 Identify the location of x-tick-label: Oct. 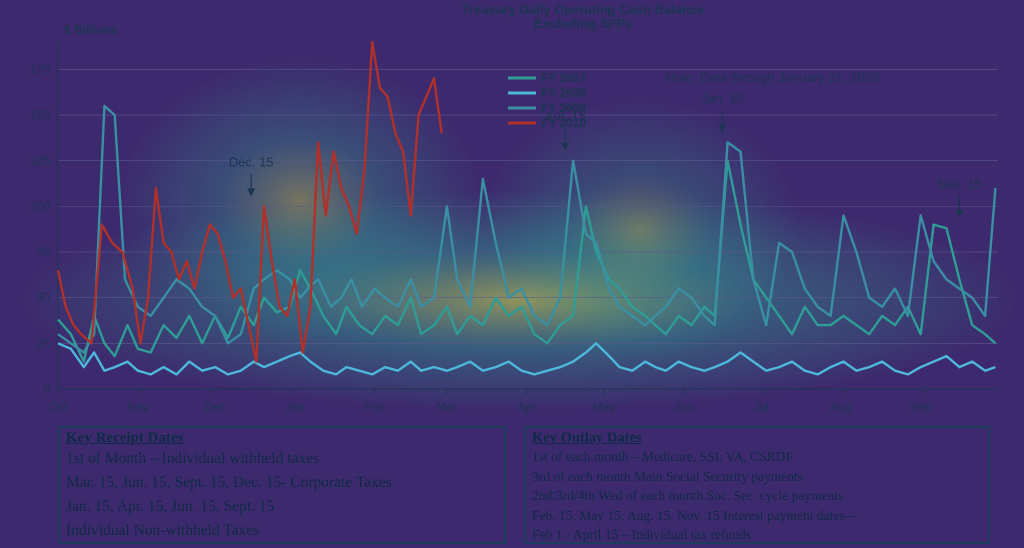
(58, 407).